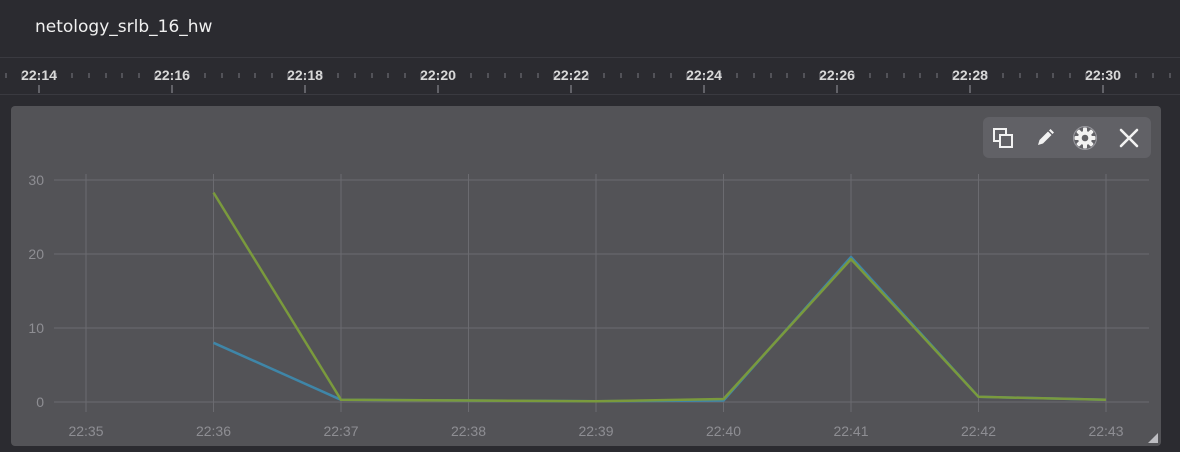 This screenshot has width=1180, height=452. Describe the element at coordinates (172, 75) in the screenshot. I see `timeline-tick-label: 22:16` at that location.